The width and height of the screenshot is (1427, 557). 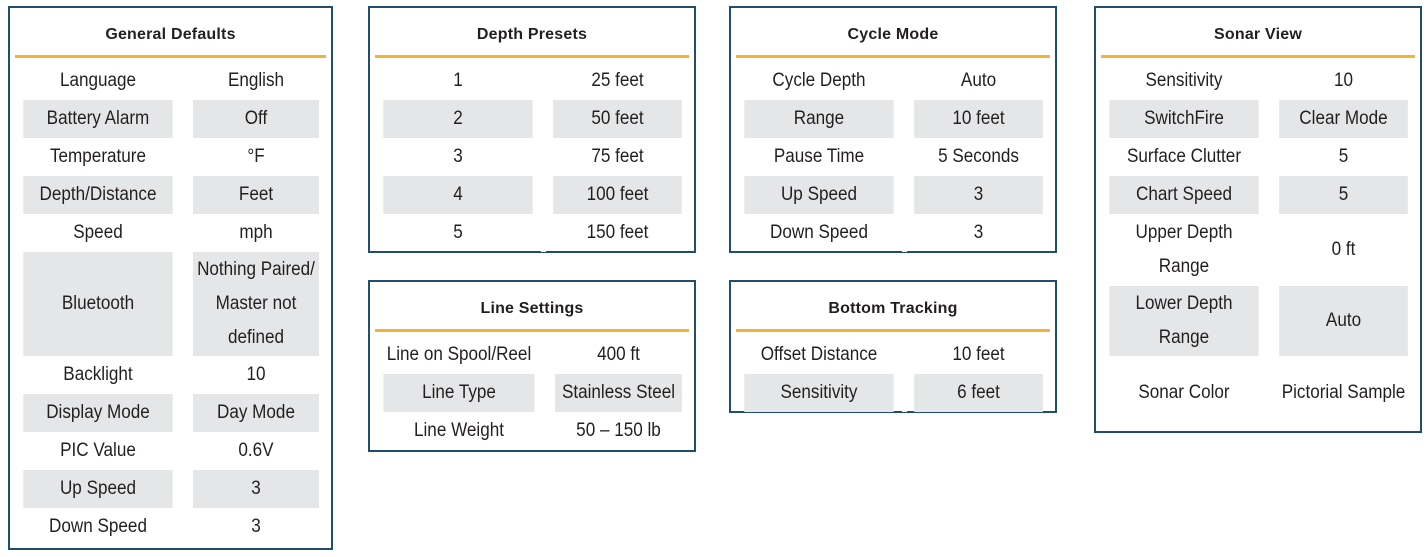 What do you see at coordinates (532, 119) in the screenshot?
I see `table-row: 2 50 feet` at bounding box center [532, 119].